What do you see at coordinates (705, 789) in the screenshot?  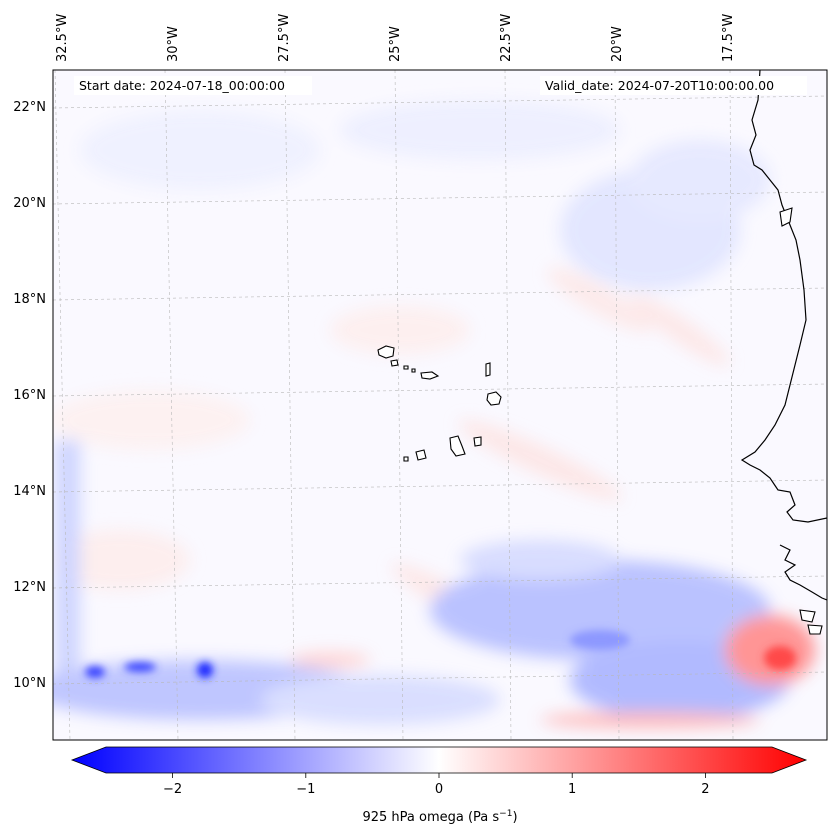 I see `colorbar-tick-label: 2` at bounding box center [705, 789].